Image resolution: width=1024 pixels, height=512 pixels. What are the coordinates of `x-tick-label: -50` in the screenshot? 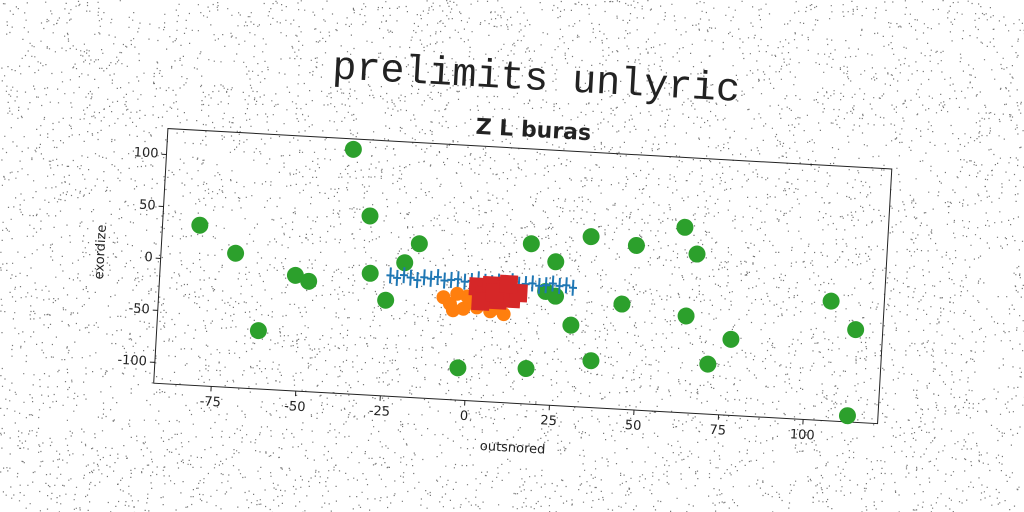 It's located at (295, 407).